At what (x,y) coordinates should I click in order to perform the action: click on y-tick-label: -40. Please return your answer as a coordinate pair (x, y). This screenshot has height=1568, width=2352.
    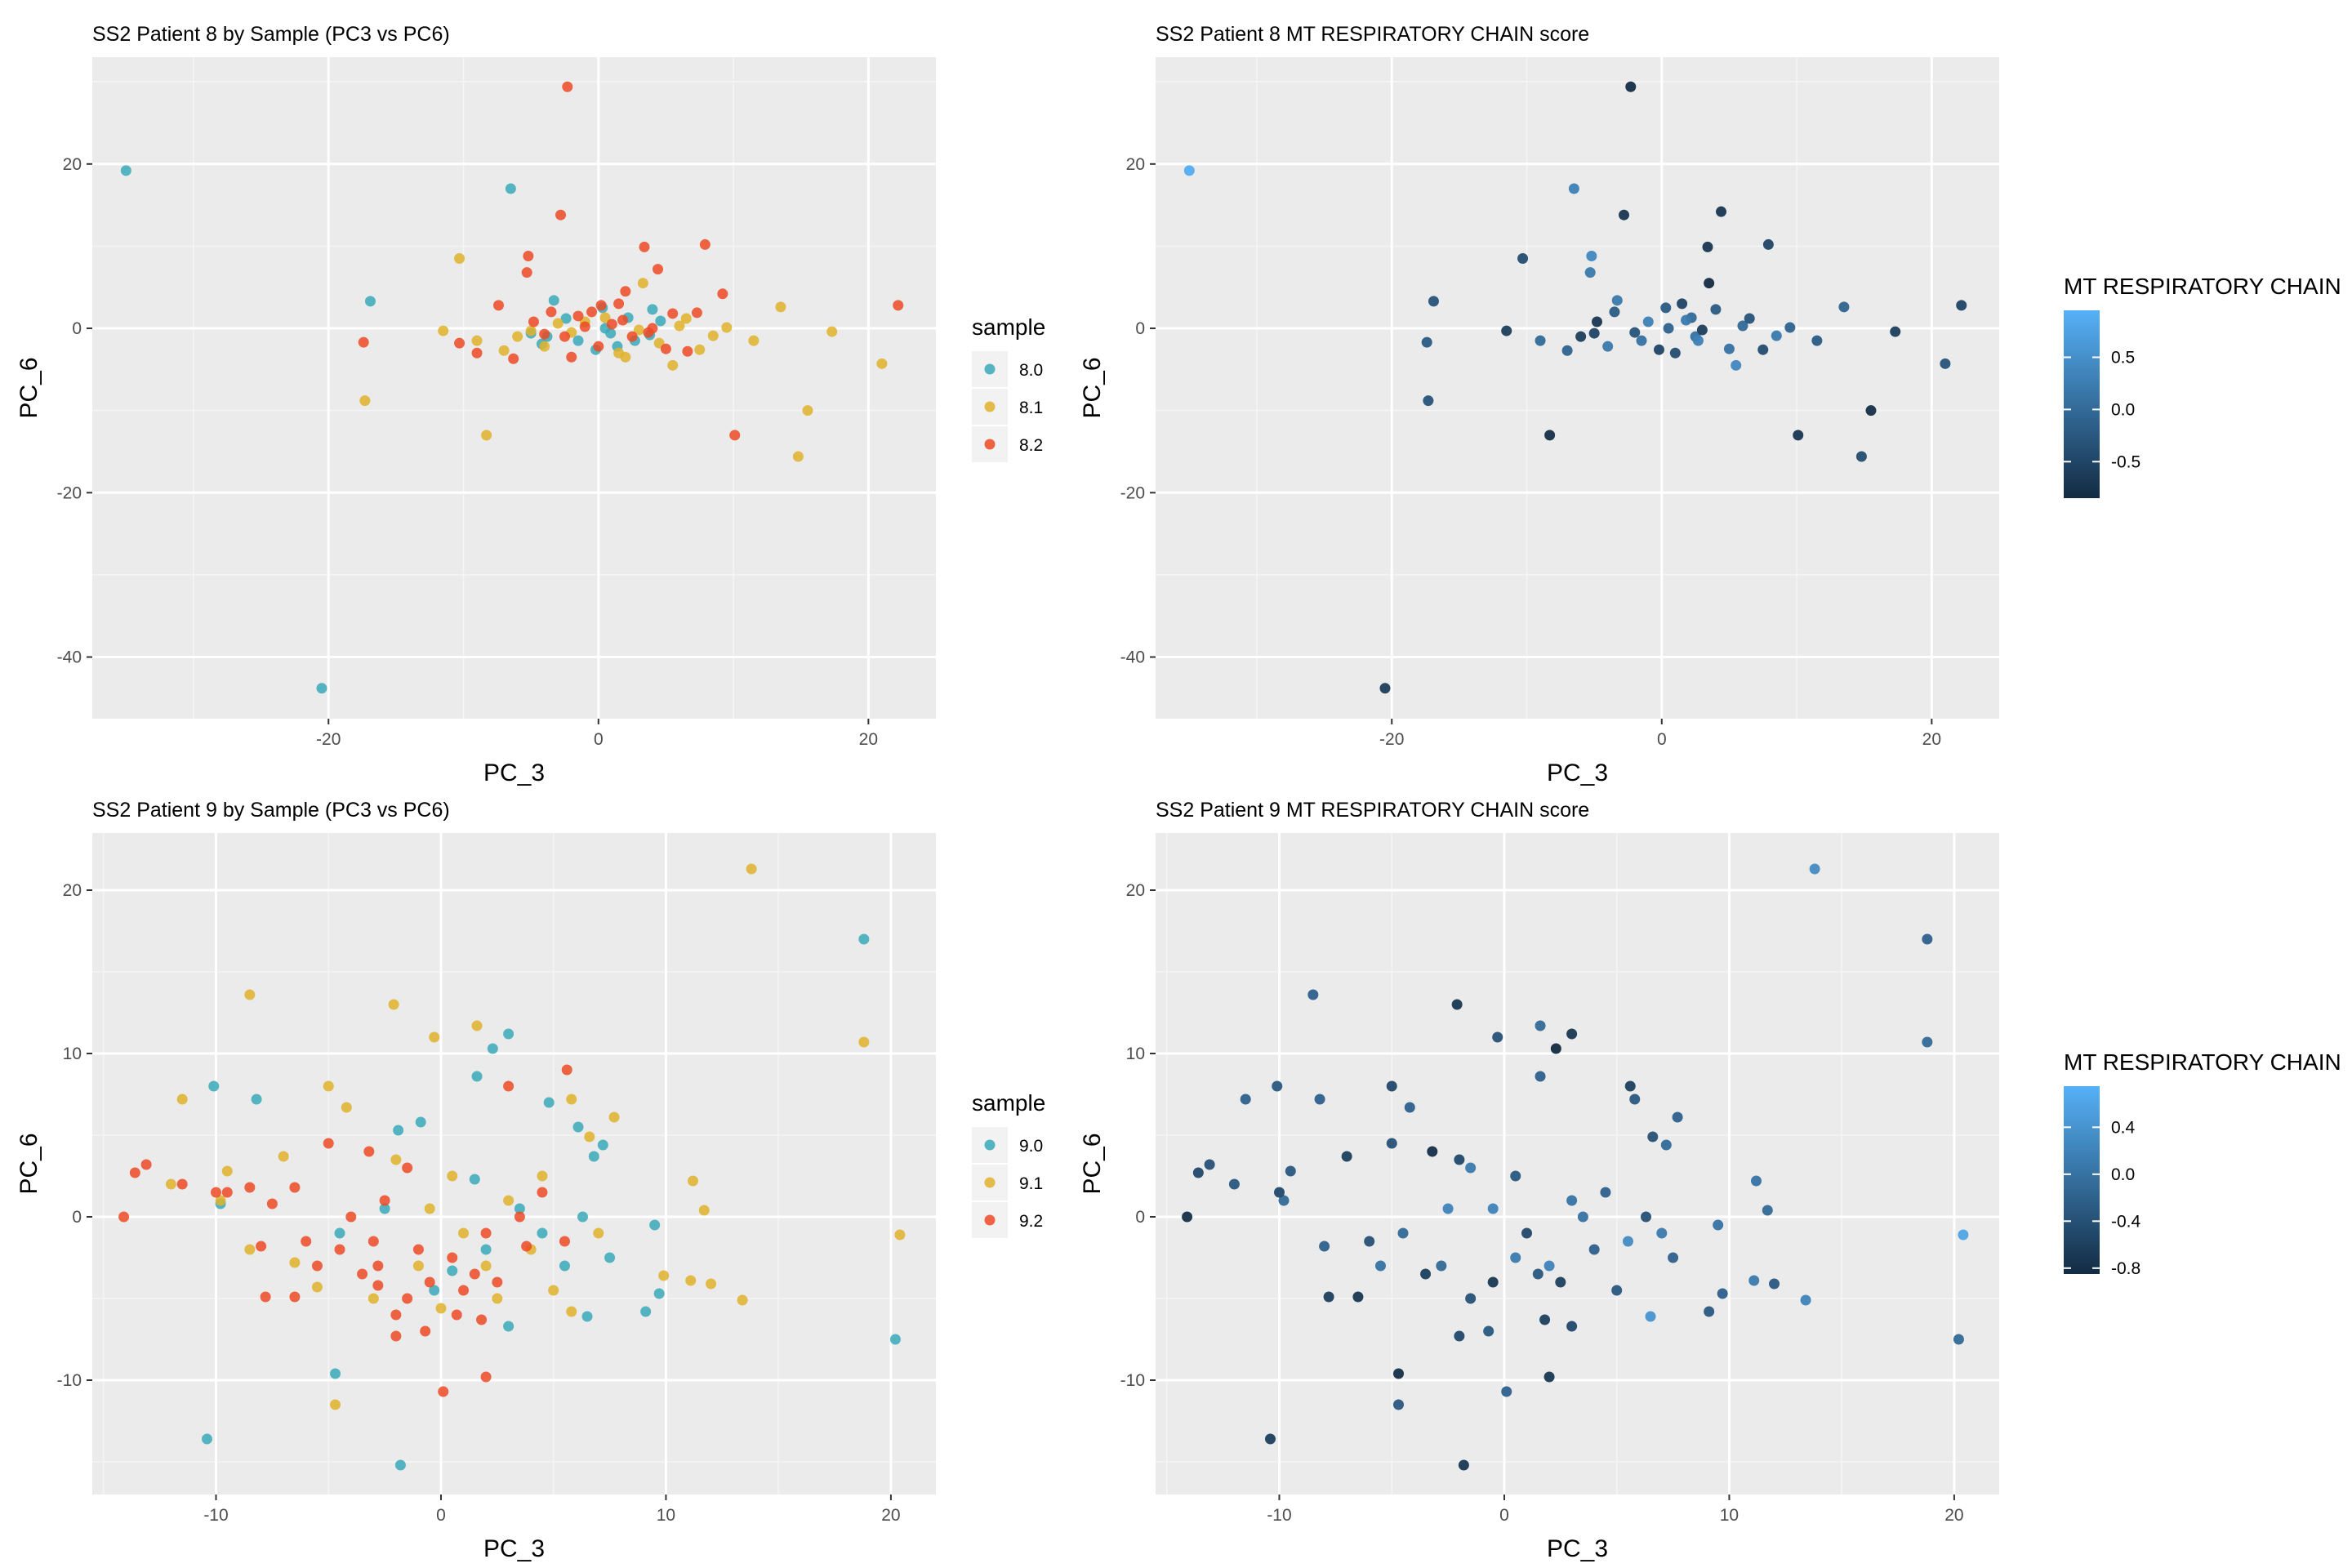
    Looking at the image, I should click on (1132, 657).